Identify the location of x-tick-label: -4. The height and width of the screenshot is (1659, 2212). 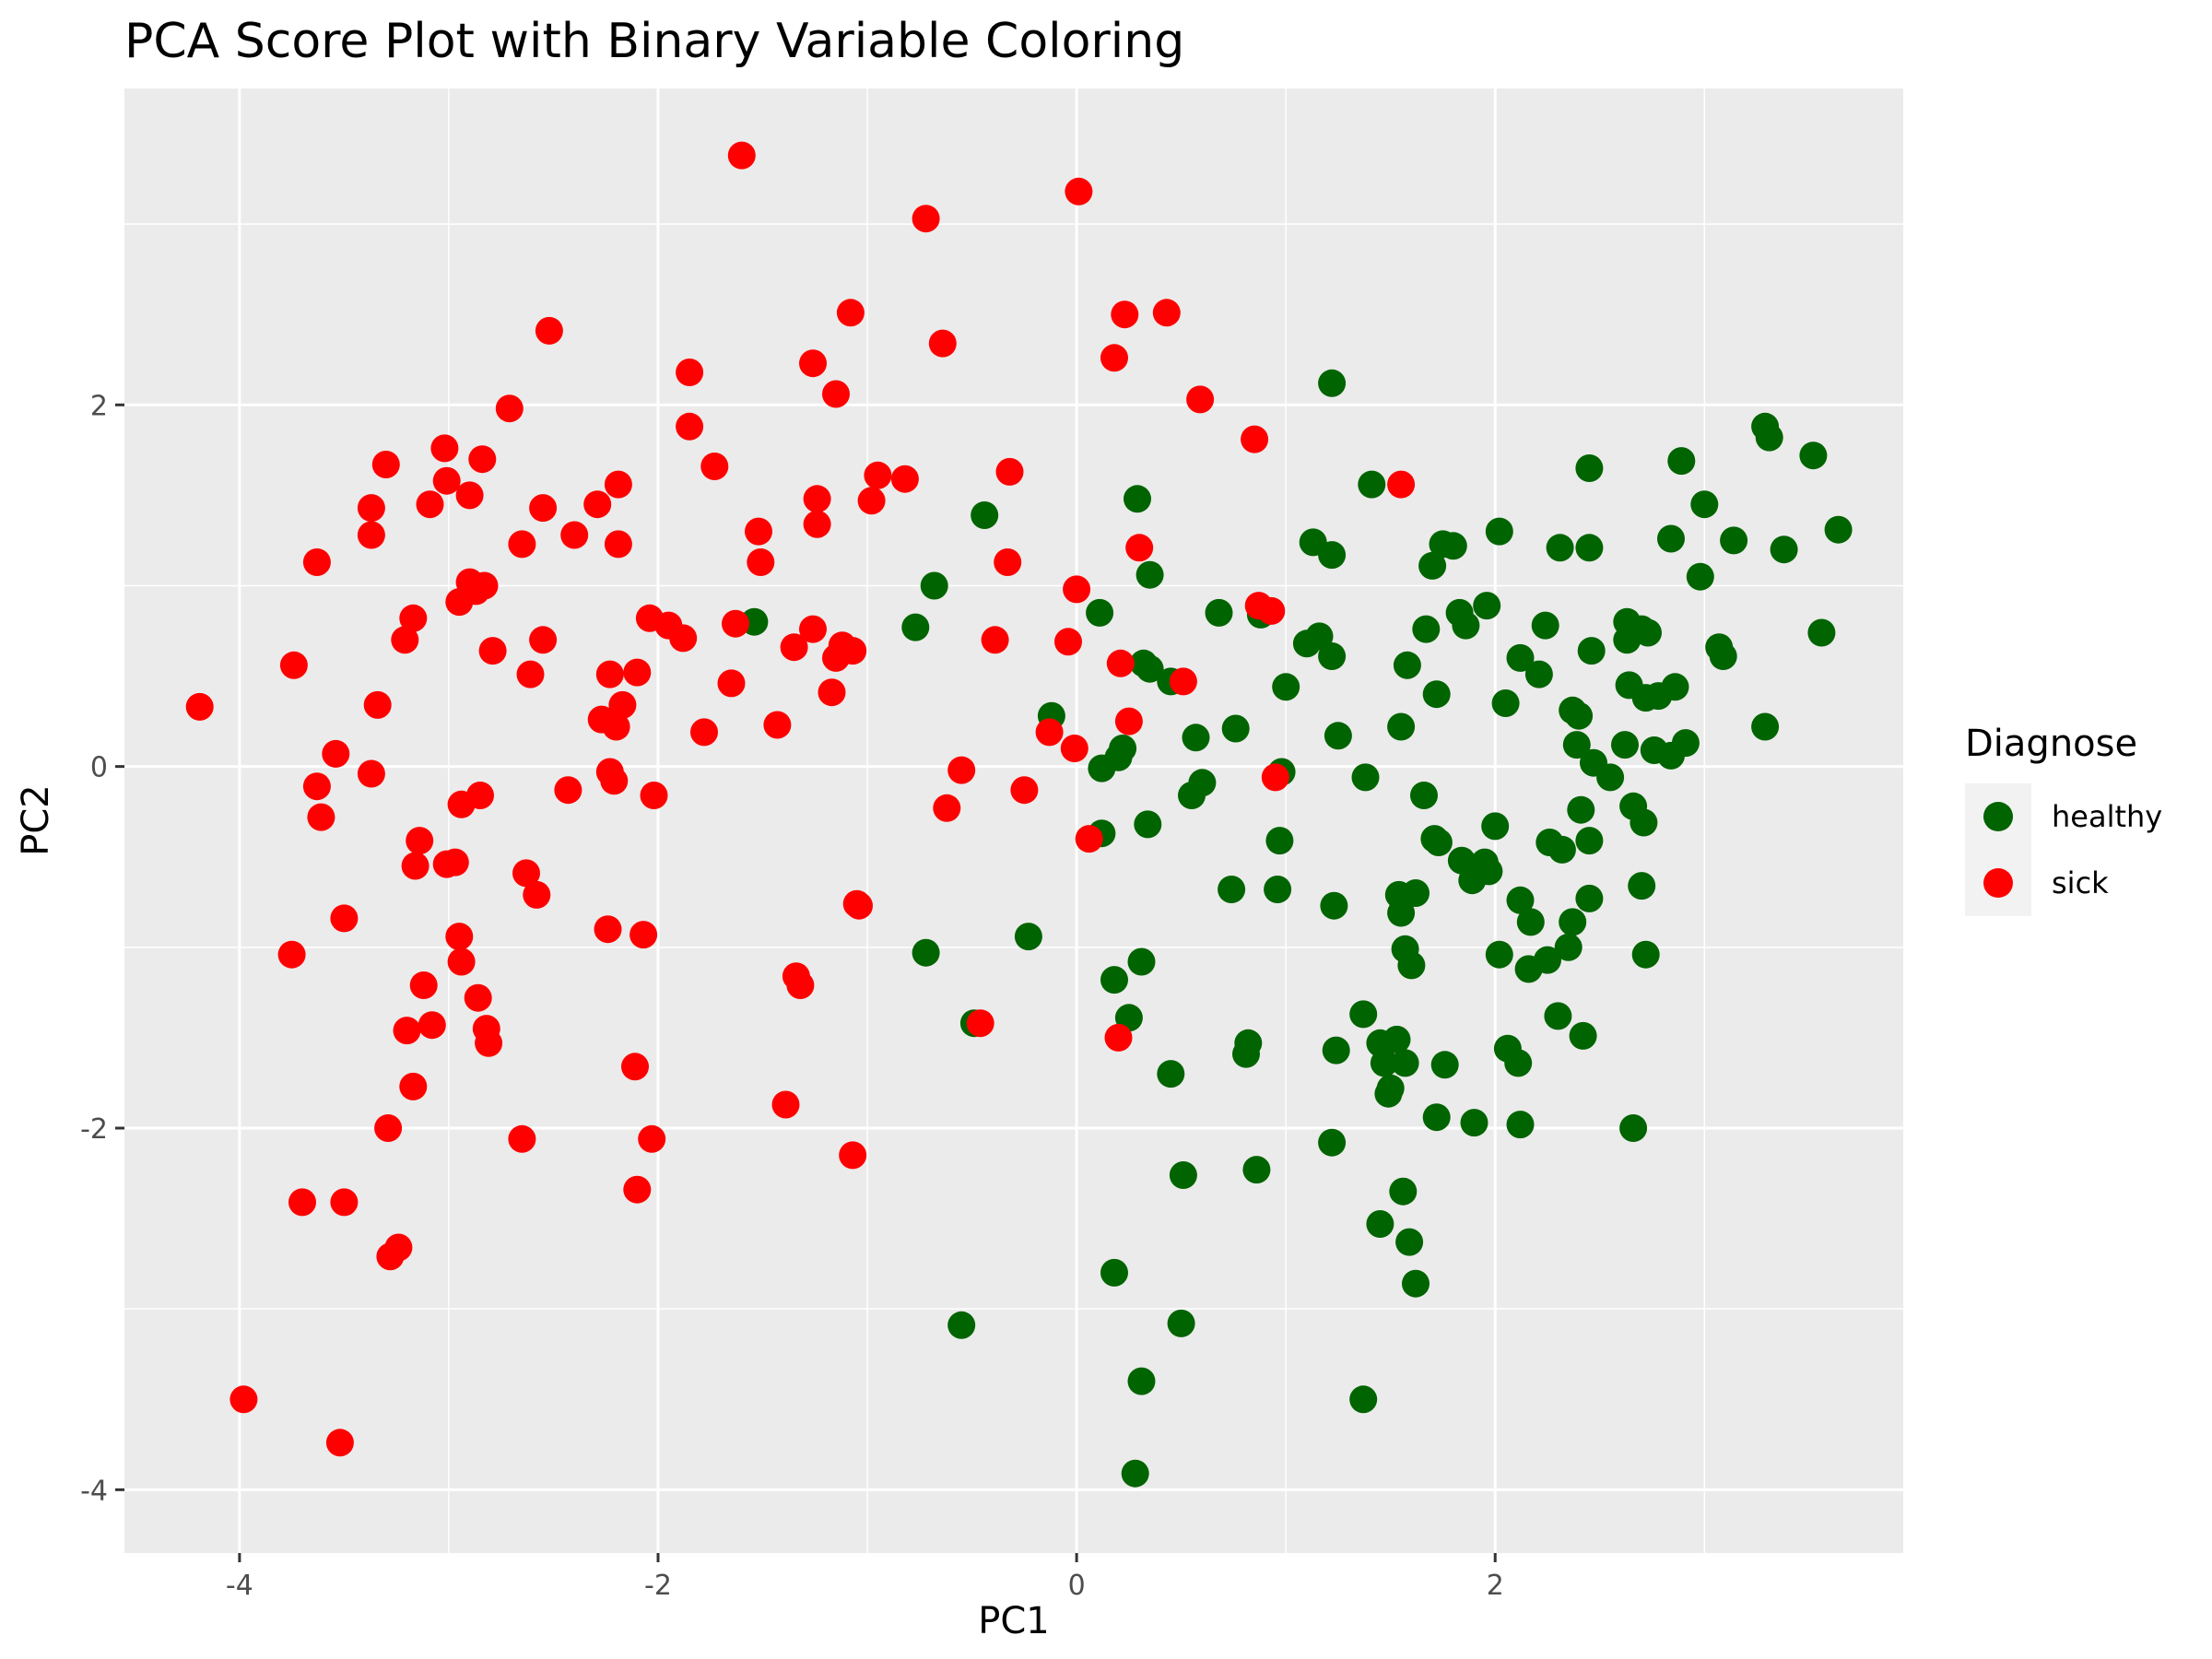
(239, 1586).